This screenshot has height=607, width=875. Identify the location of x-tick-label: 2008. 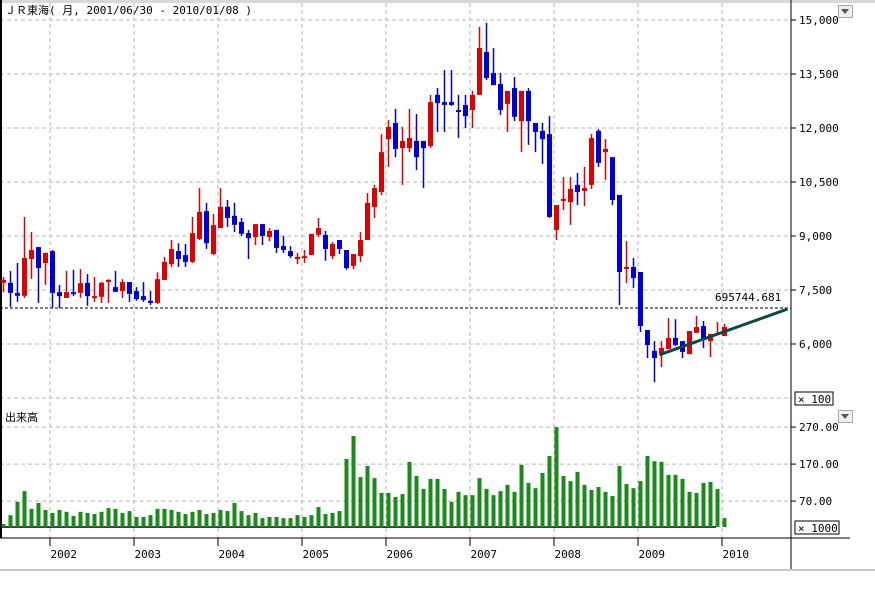
(568, 554).